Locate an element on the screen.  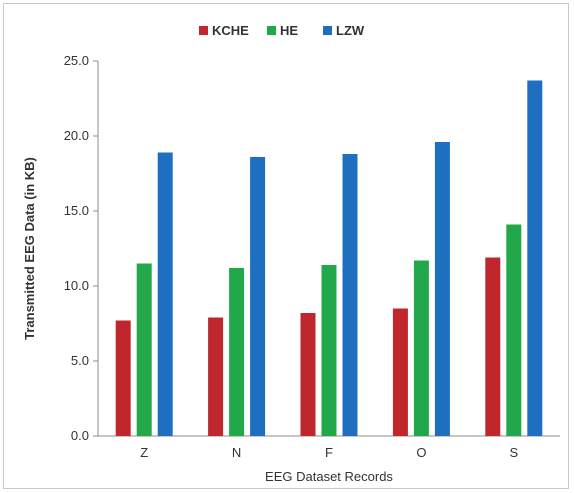
bar-kche-z is located at coordinates (123, 378).